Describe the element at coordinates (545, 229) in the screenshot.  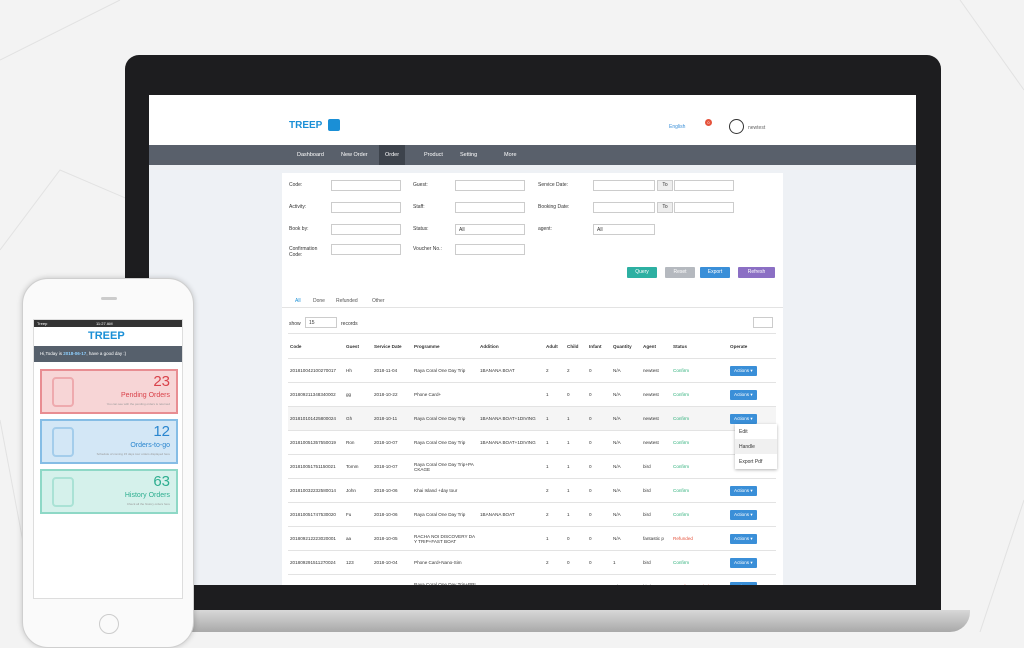
I see `filter-label: agent:` at that location.